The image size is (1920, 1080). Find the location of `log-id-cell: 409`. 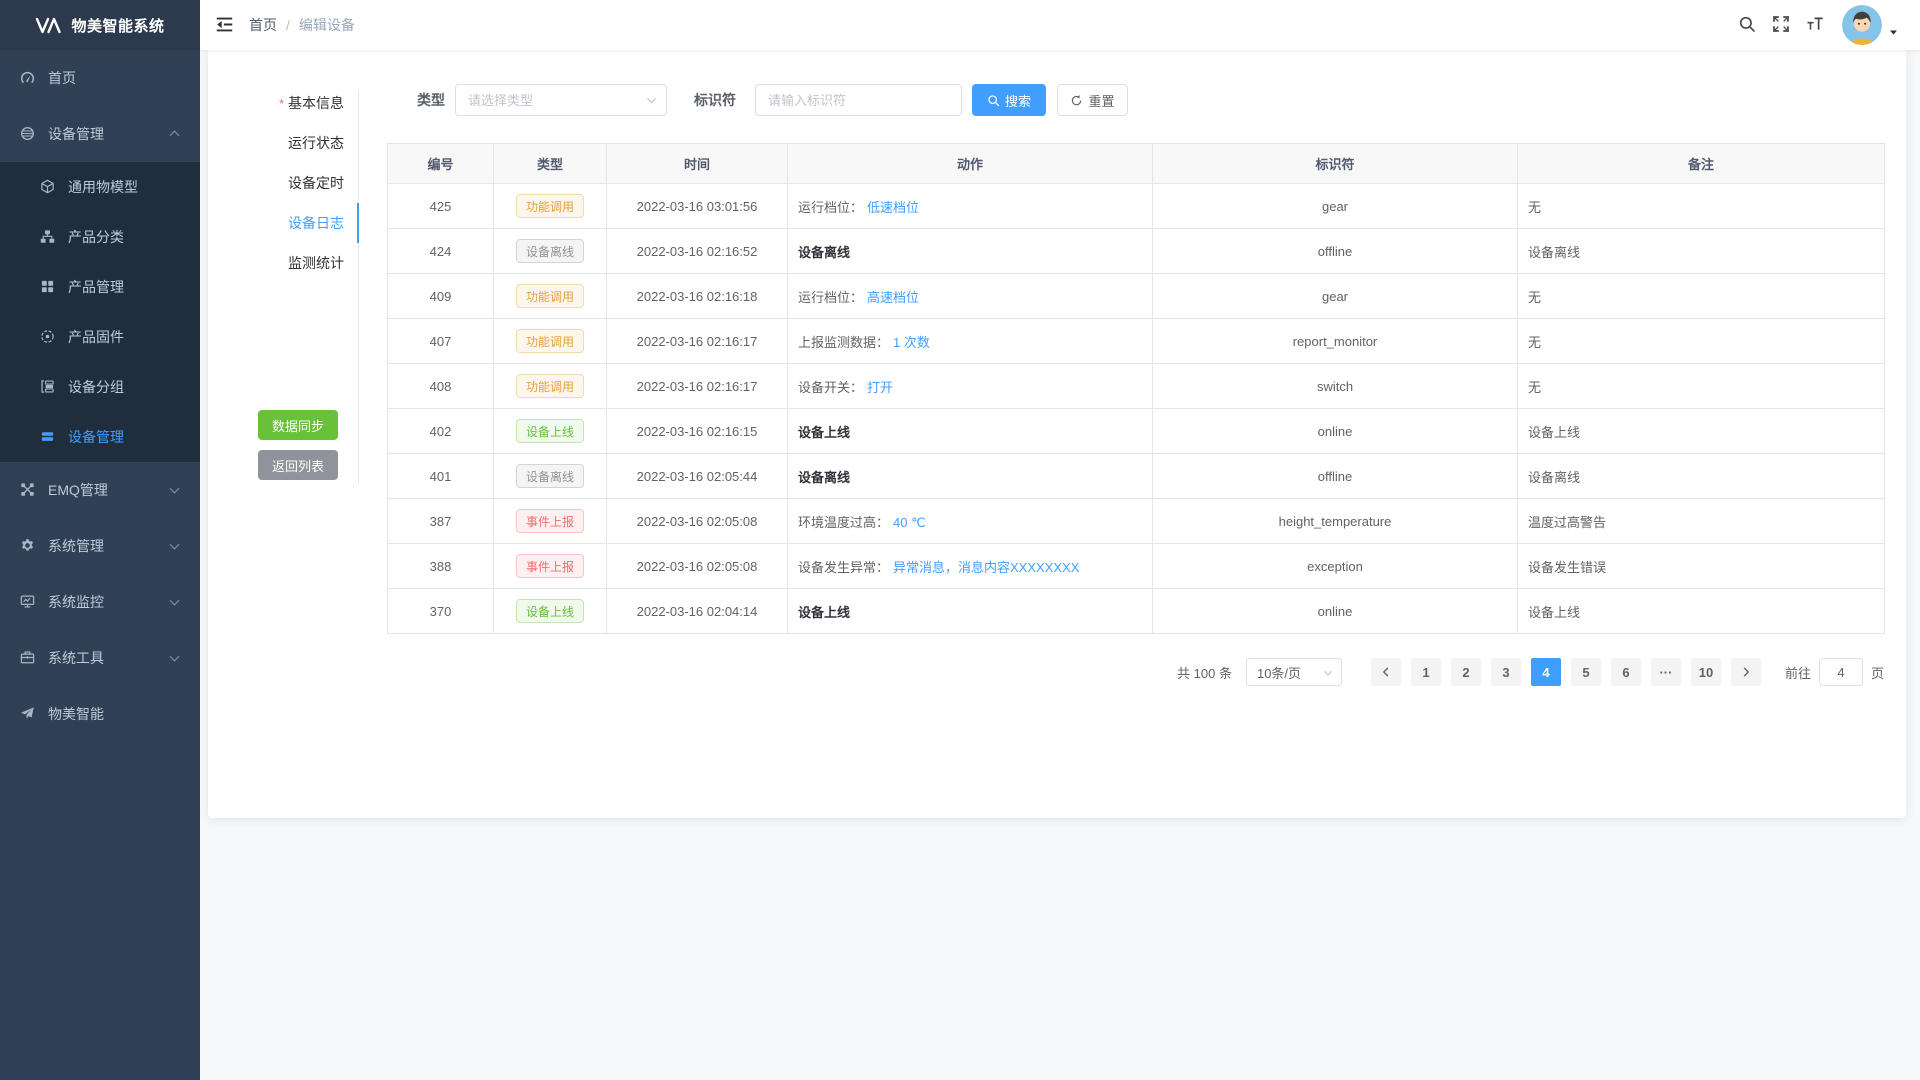

log-id-cell: 409 is located at coordinates (440, 296).